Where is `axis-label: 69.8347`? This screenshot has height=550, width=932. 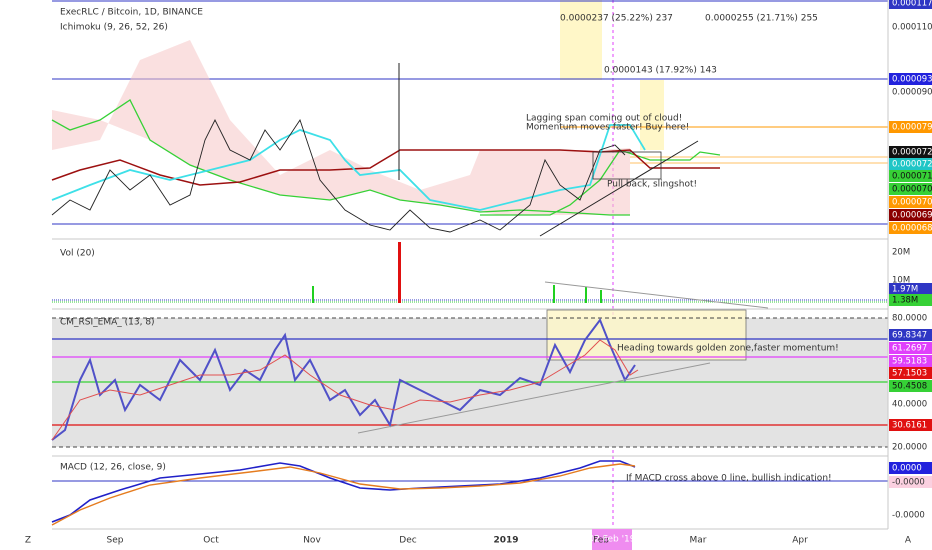 axis-label: 69.8347 is located at coordinates (909, 336).